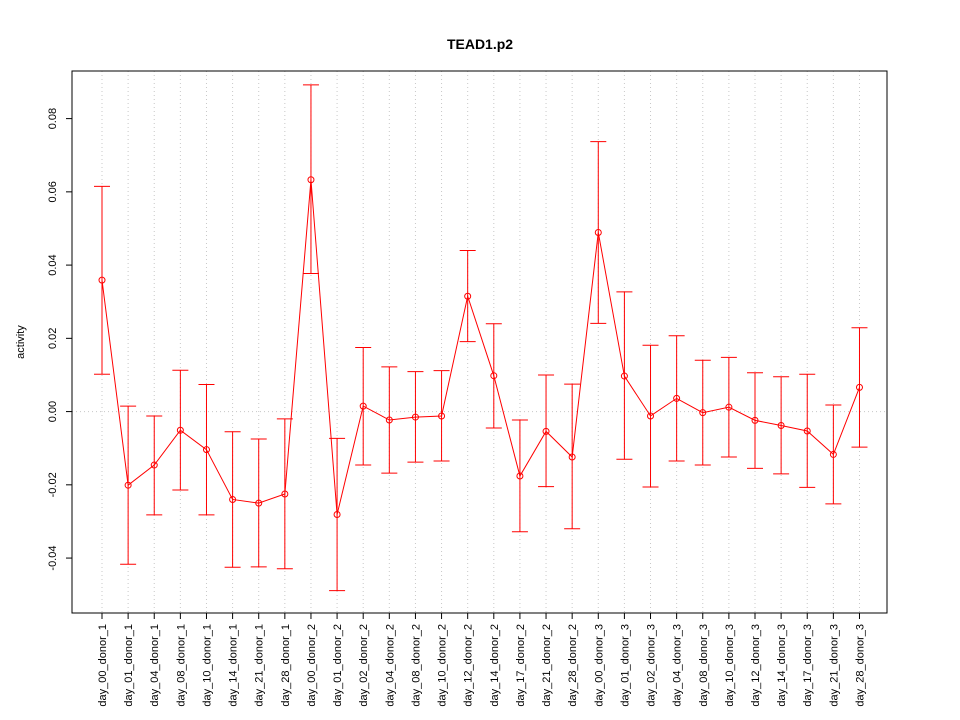 The height and width of the screenshot is (720, 960). I want to click on x-tick-label: day_10_donor_3, so click(730, 665).